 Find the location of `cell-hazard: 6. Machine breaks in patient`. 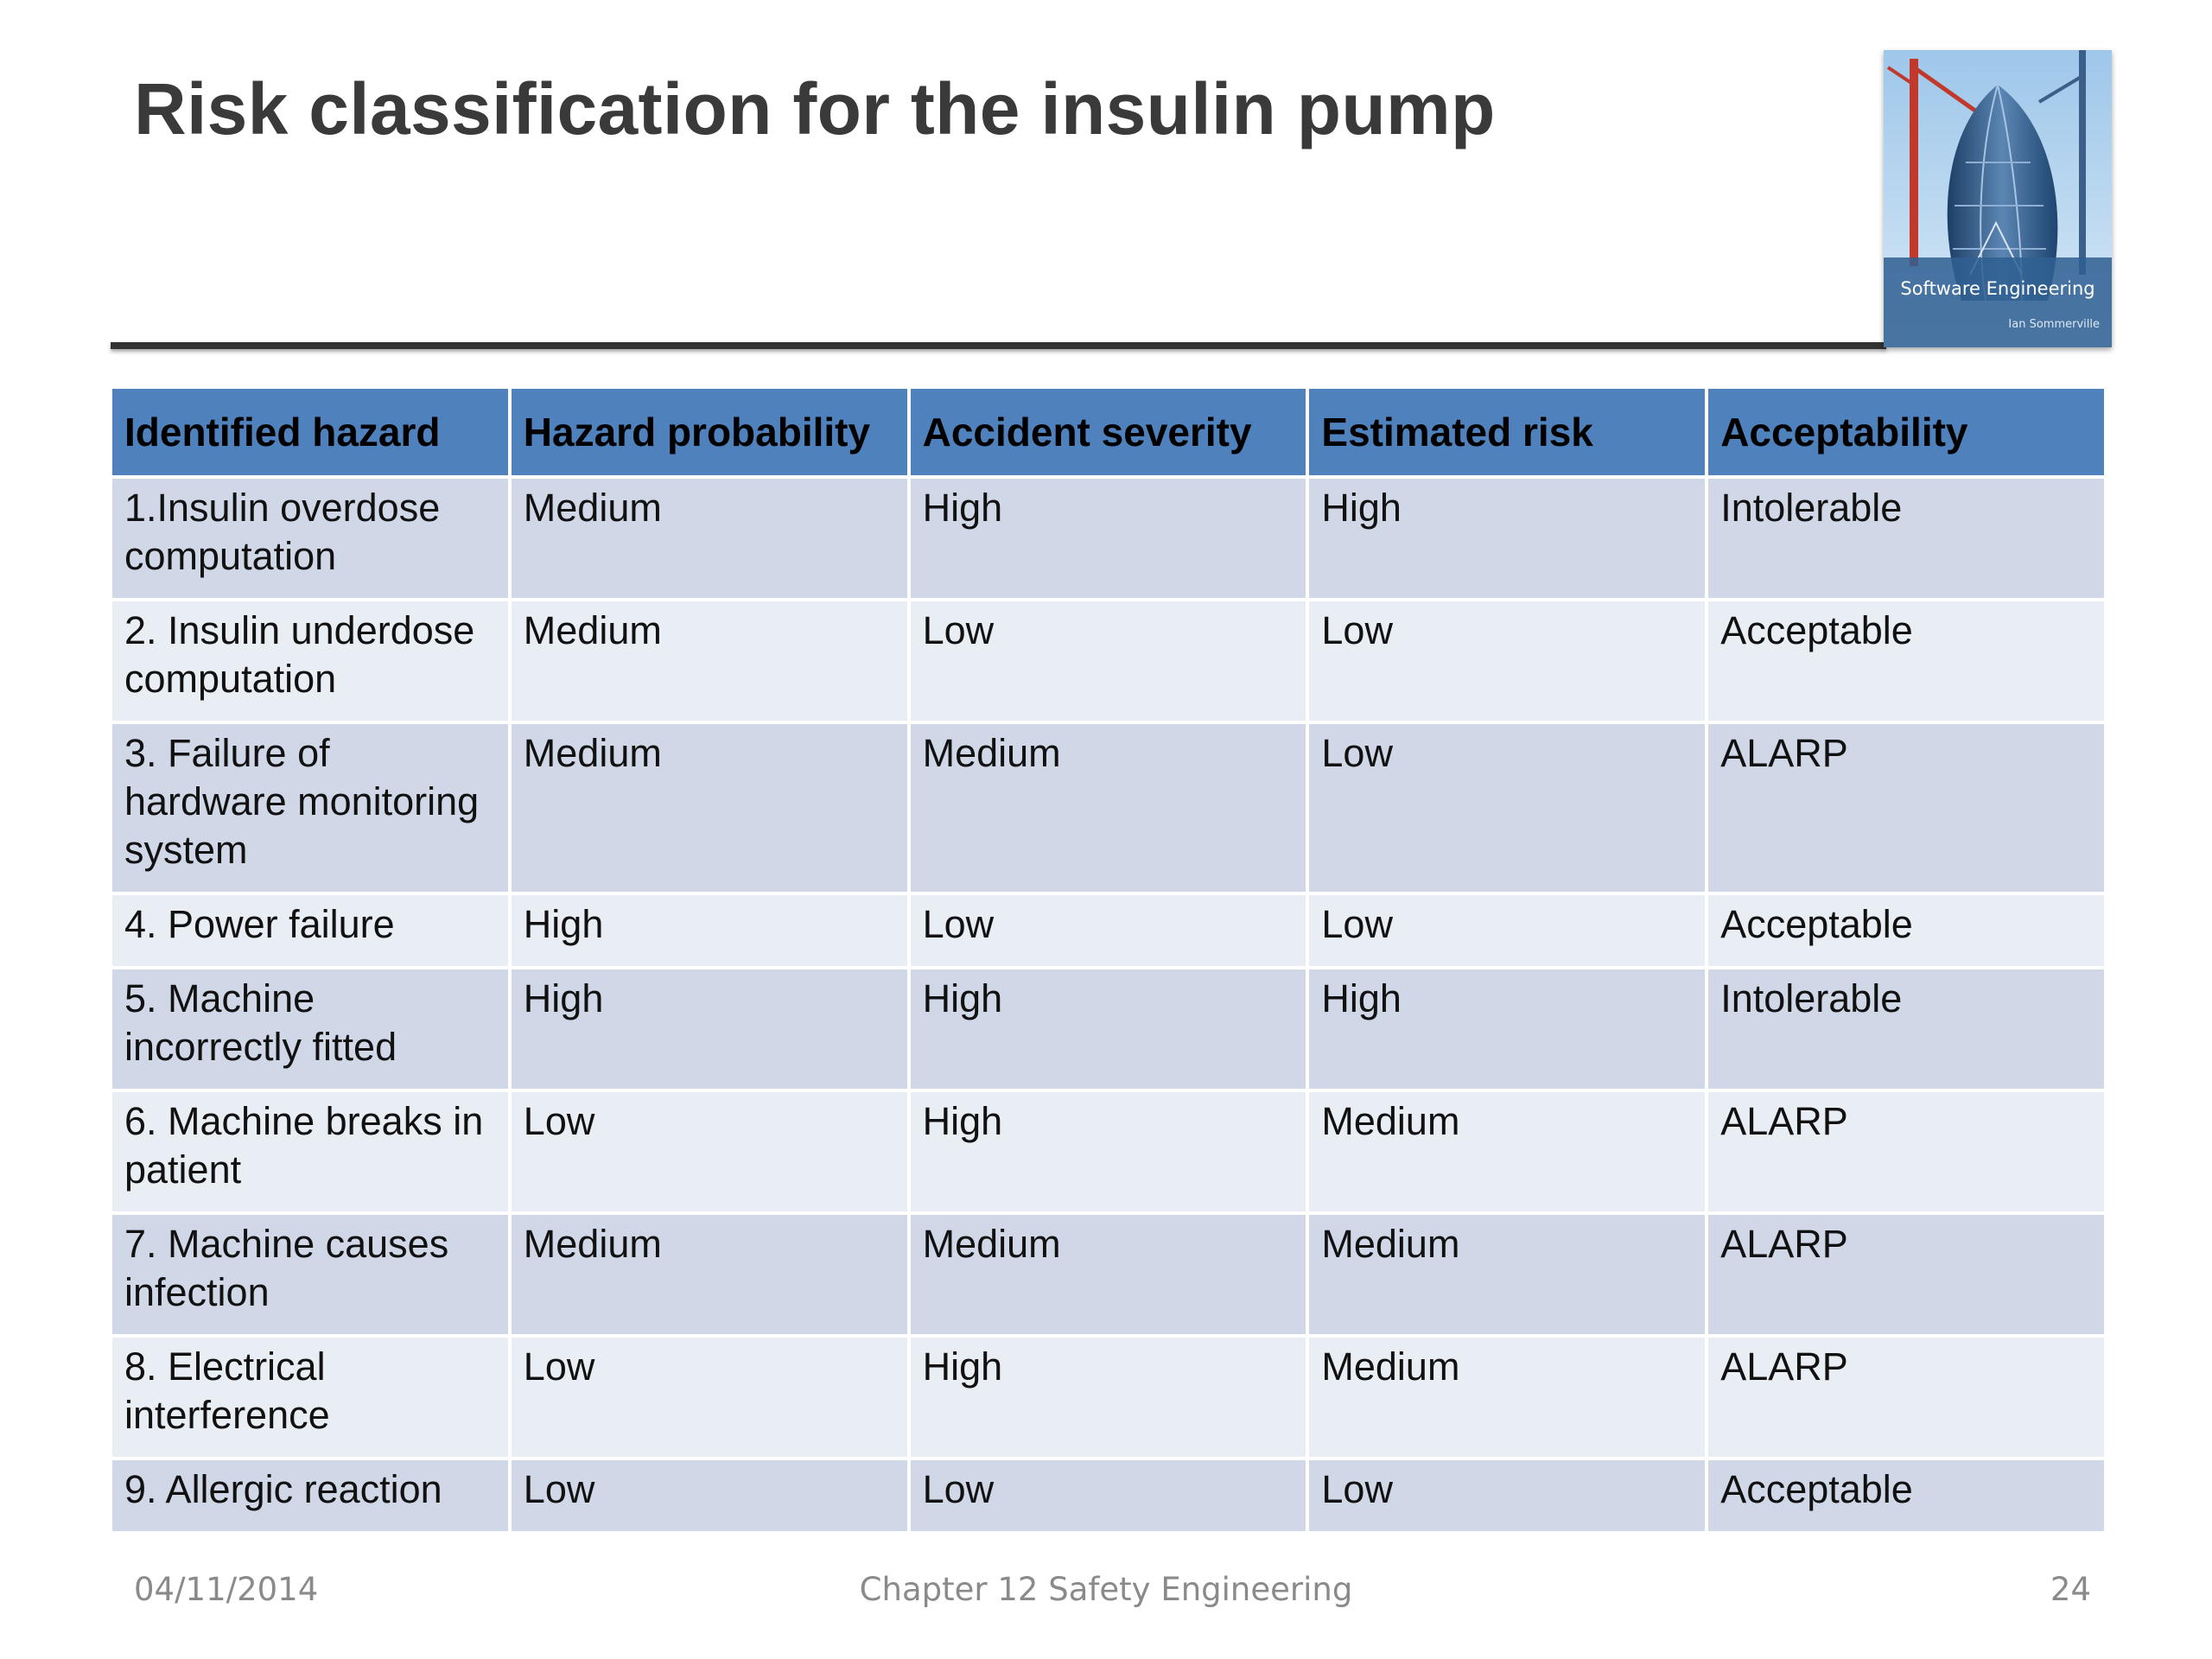

cell-hazard: 6. Machine breaks in patient is located at coordinates (310, 1151).